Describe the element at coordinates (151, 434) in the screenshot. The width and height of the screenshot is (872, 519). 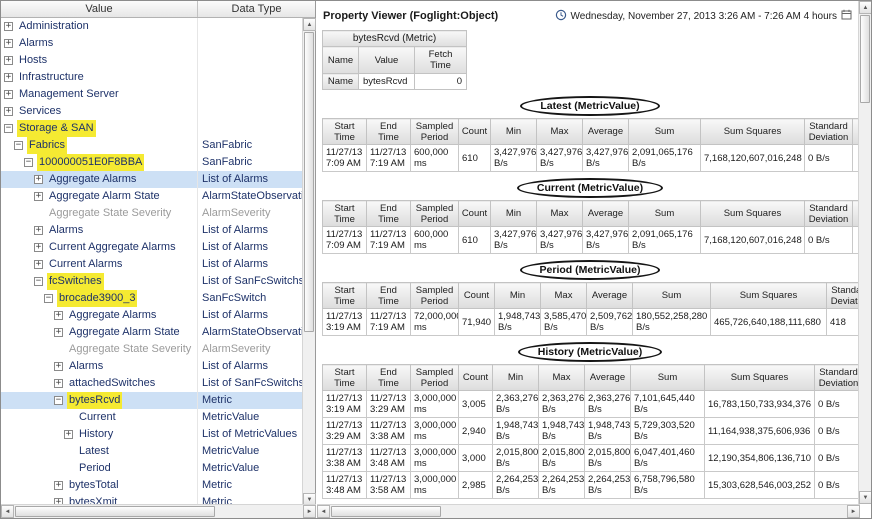
I see `tree-row: + History List of MetricValues` at that location.